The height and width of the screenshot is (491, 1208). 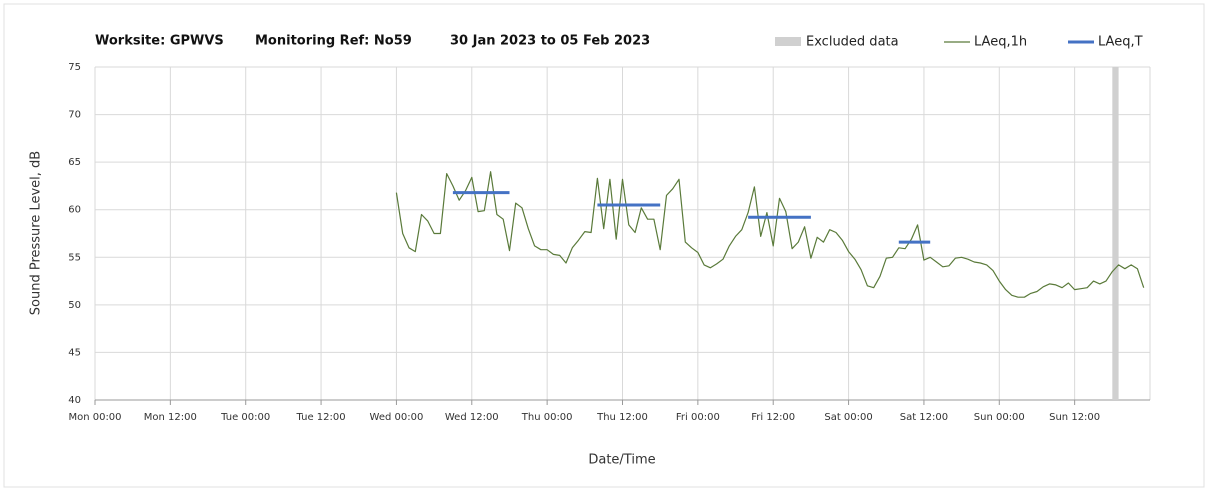 I want to click on series-line, so click(x=691, y=217).